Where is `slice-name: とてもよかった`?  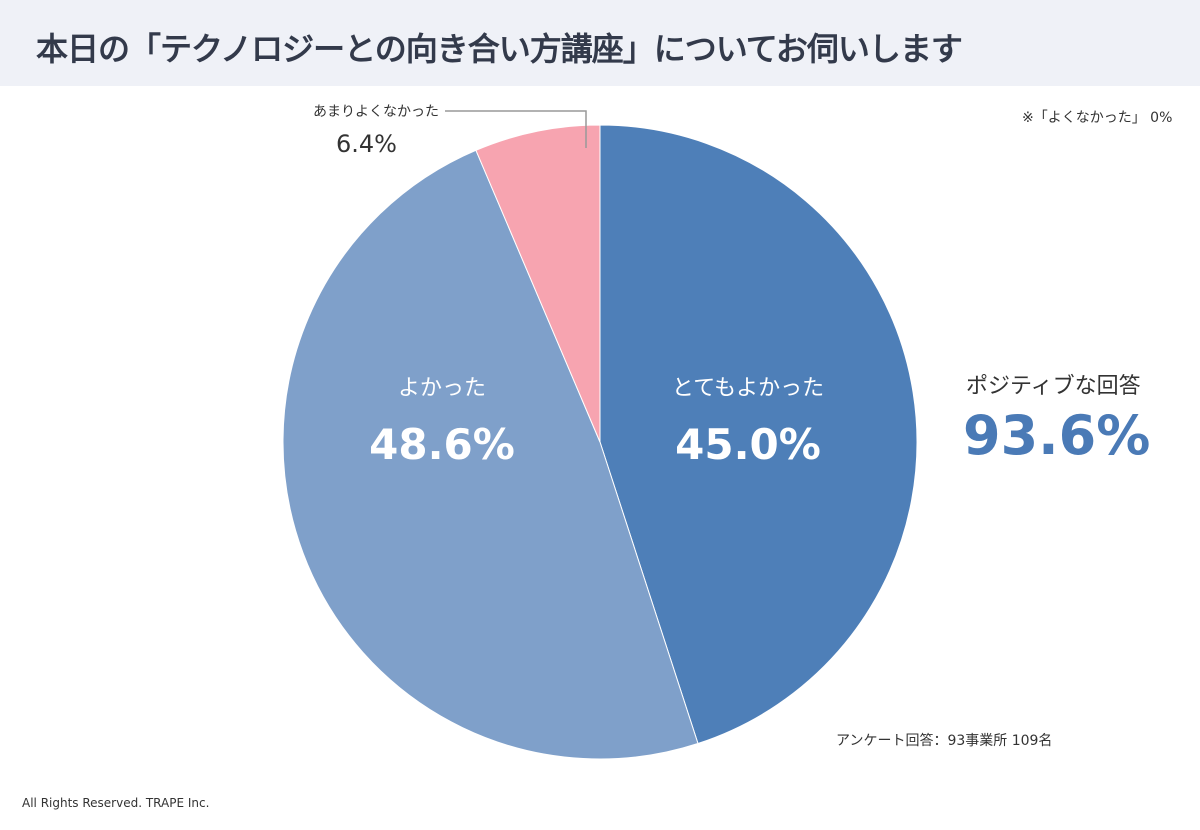 slice-name: とてもよかった is located at coordinates (748, 388).